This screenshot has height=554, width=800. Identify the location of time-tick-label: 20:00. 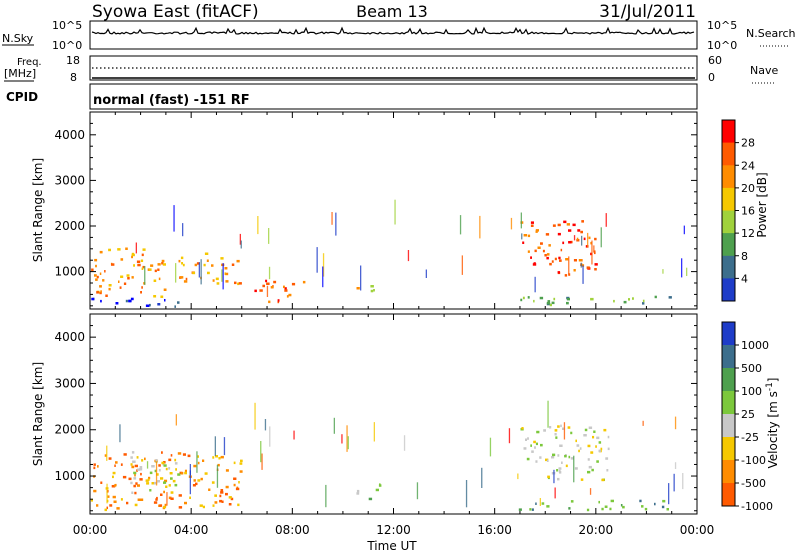
(596, 530).